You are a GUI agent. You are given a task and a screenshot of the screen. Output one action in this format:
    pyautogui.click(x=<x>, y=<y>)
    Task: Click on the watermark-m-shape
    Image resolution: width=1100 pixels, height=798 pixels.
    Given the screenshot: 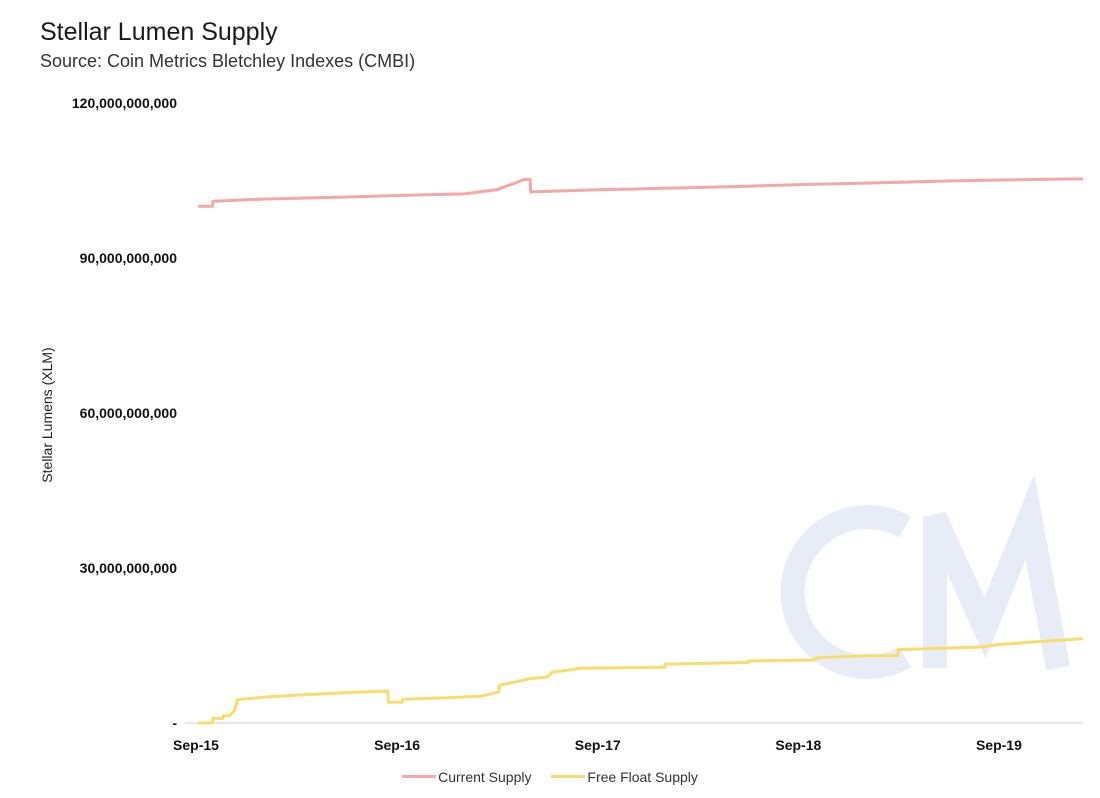 What is the action you would take?
    pyautogui.click(x=996, y=572)
    